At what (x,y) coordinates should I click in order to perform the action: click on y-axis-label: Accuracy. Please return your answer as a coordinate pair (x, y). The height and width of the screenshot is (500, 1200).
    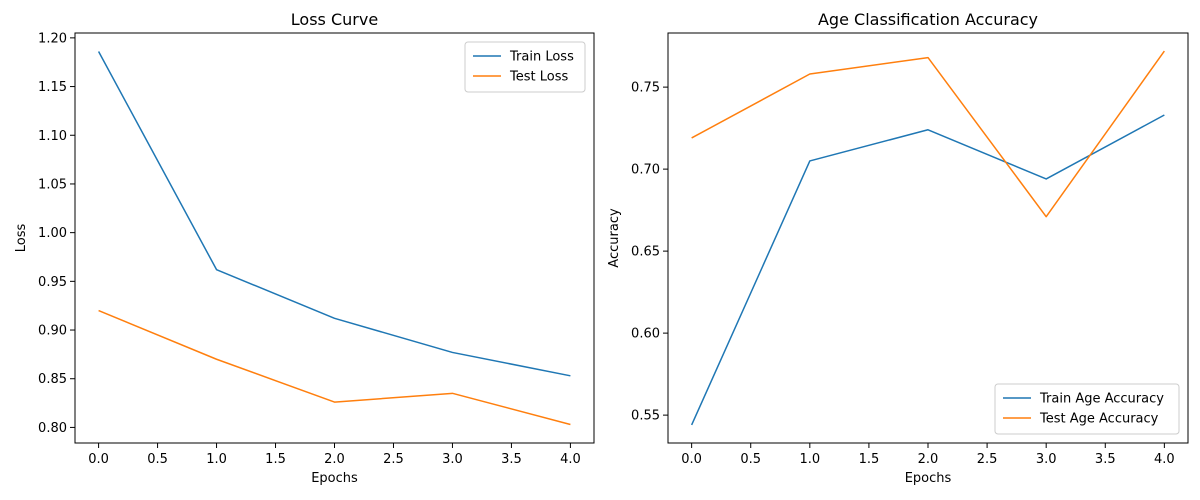
    Looking at the image, I should click on (614, 238).